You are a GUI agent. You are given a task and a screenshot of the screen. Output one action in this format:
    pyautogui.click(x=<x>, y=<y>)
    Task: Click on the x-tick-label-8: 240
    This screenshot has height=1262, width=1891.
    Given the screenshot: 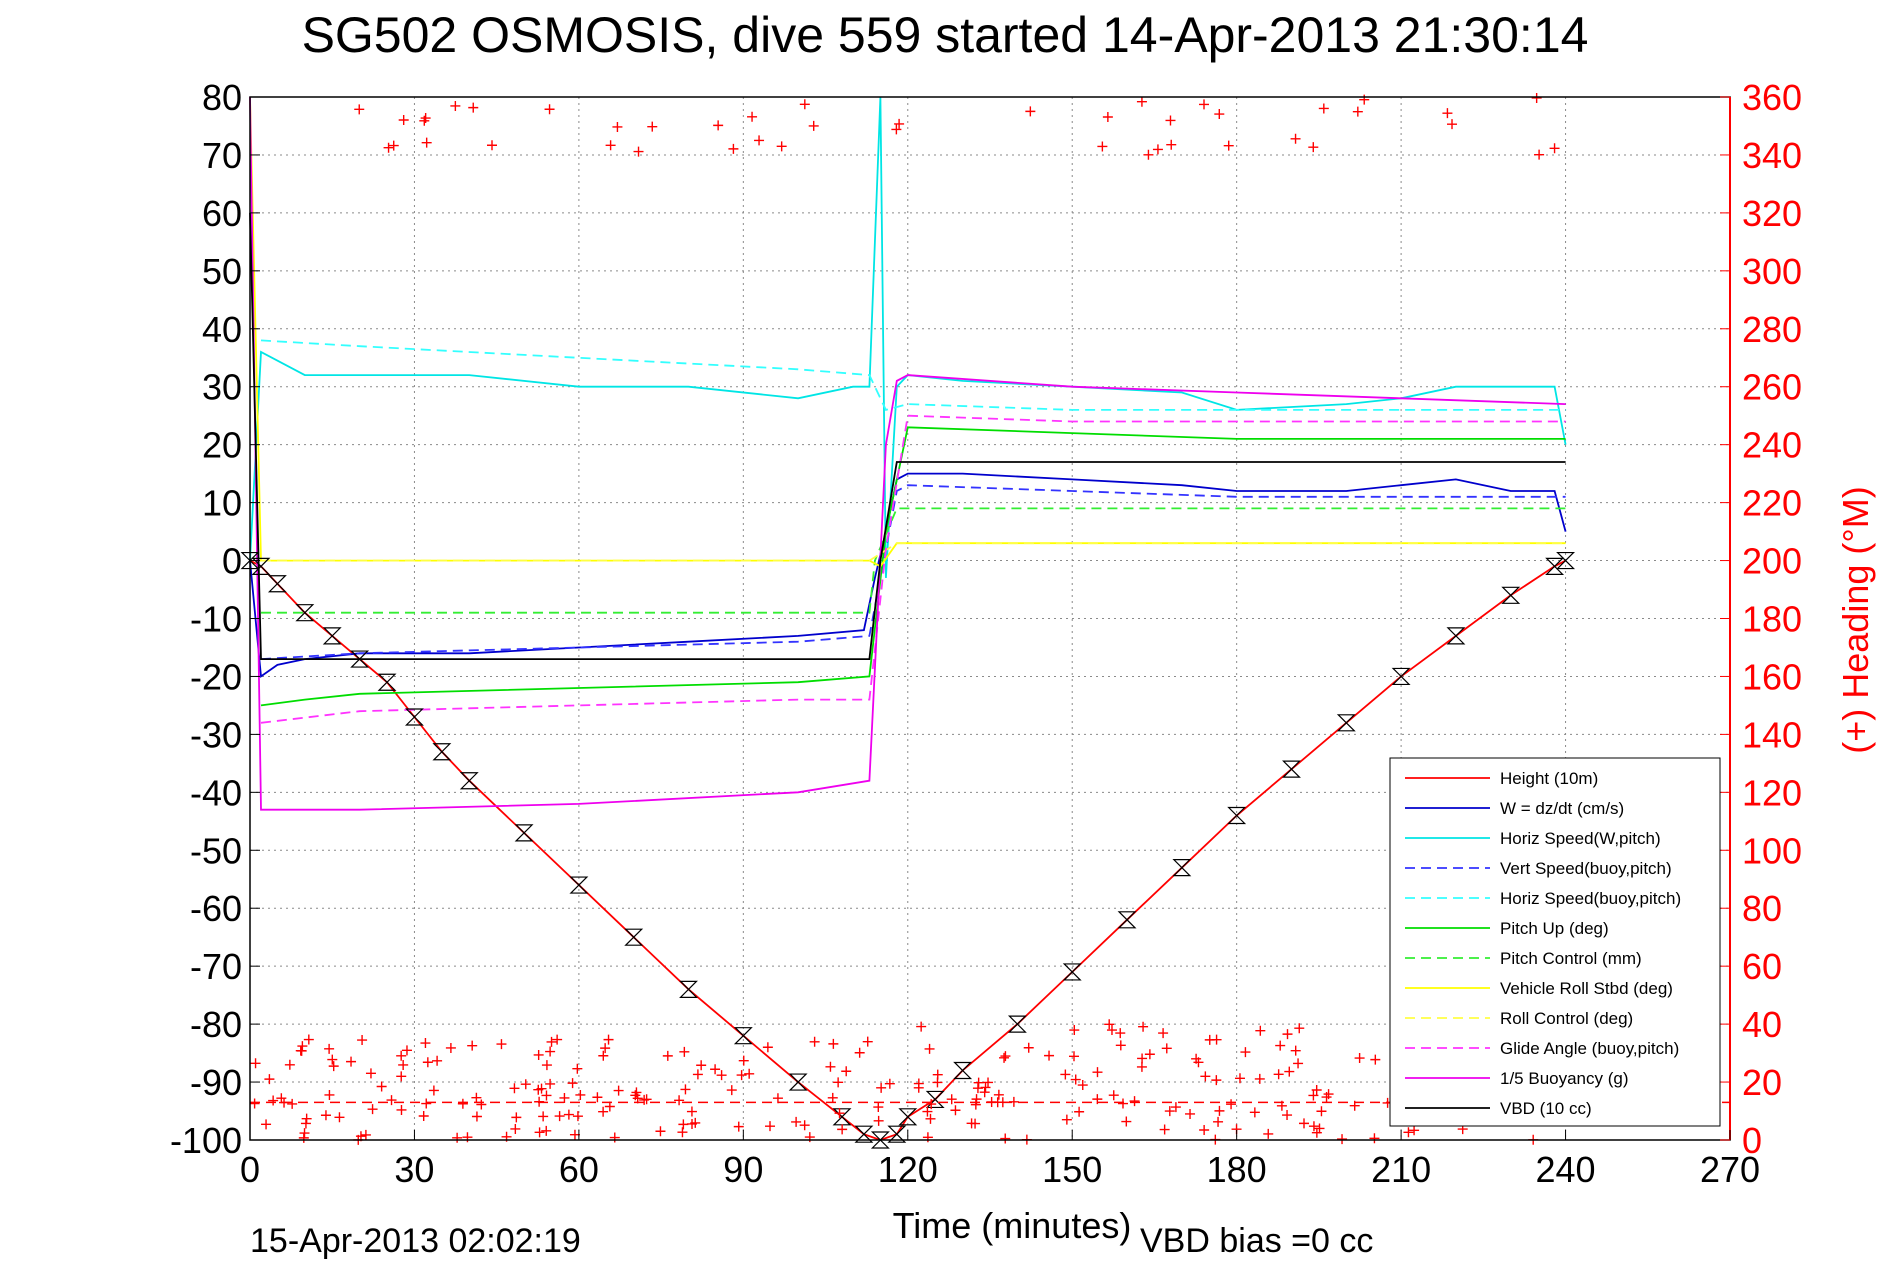 What is the action you would take?
    pyautogui.click(x=1566, y=1169)
    